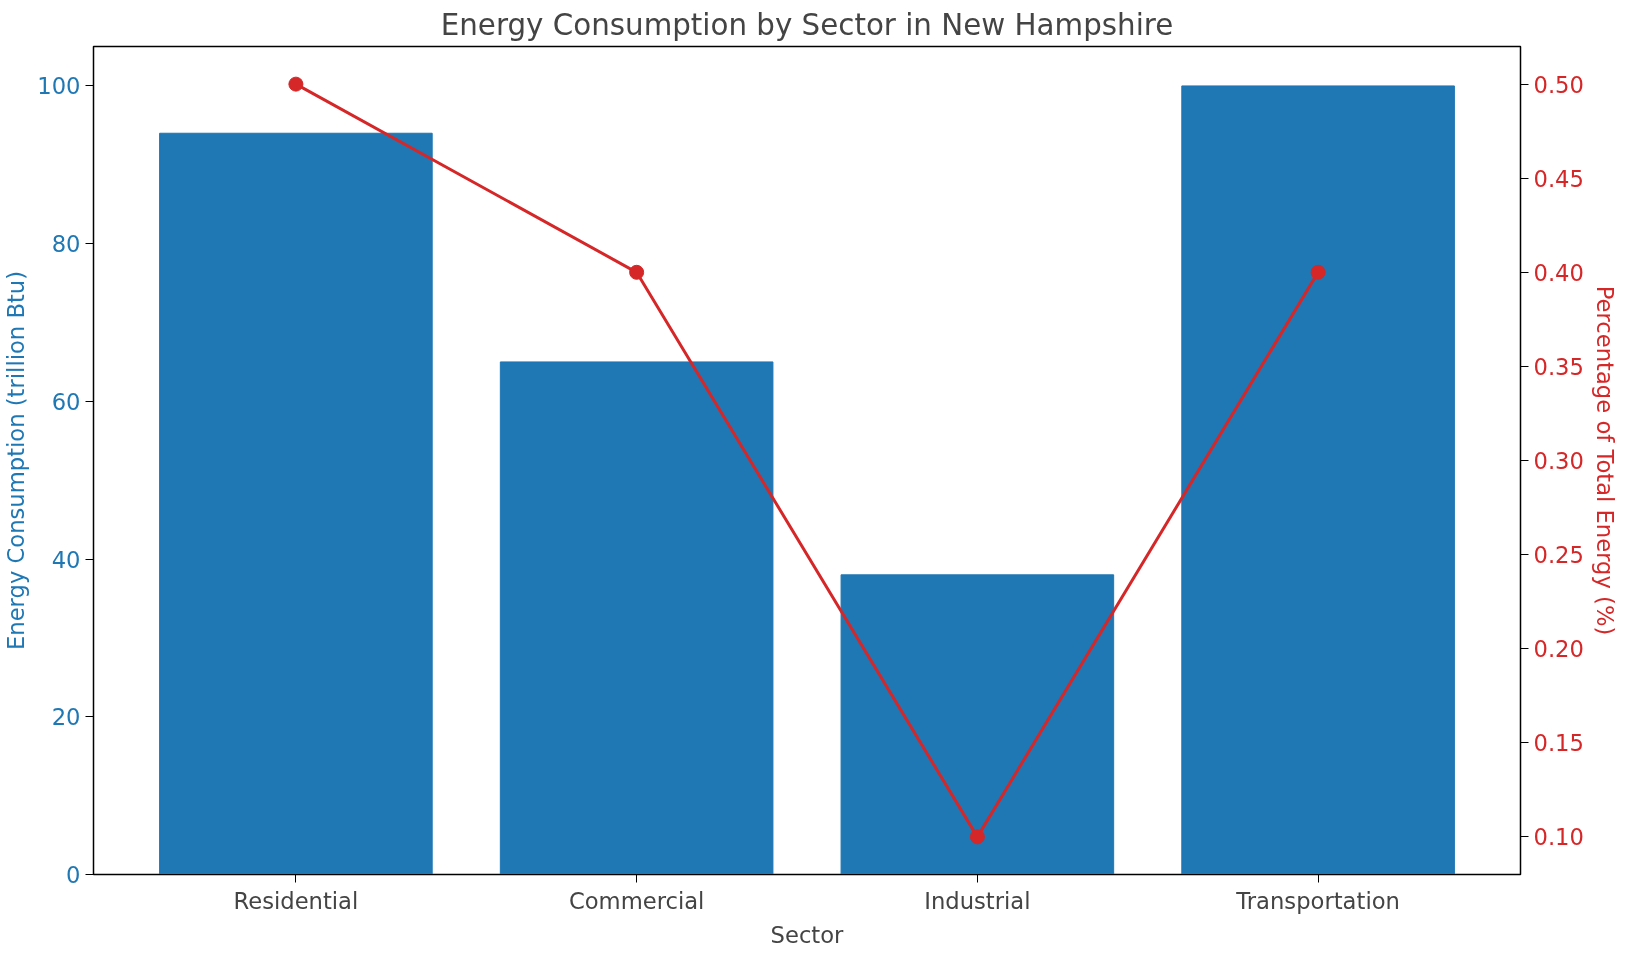  Describe the element at coordinates (1604, 460) in the screenshot. I see `y2-axis-title: Percentage of Total Energy (%)` at that location.